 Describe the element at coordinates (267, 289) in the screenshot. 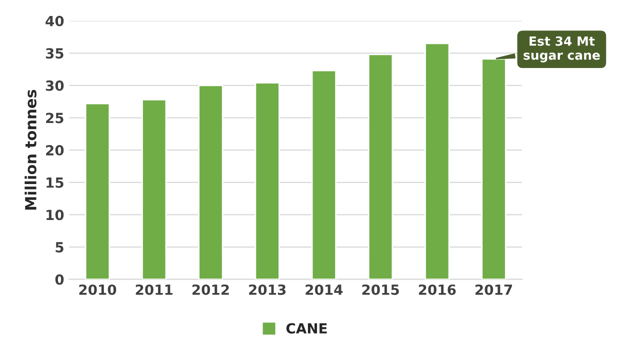

I see `x-tick-label: 2013` at that location.